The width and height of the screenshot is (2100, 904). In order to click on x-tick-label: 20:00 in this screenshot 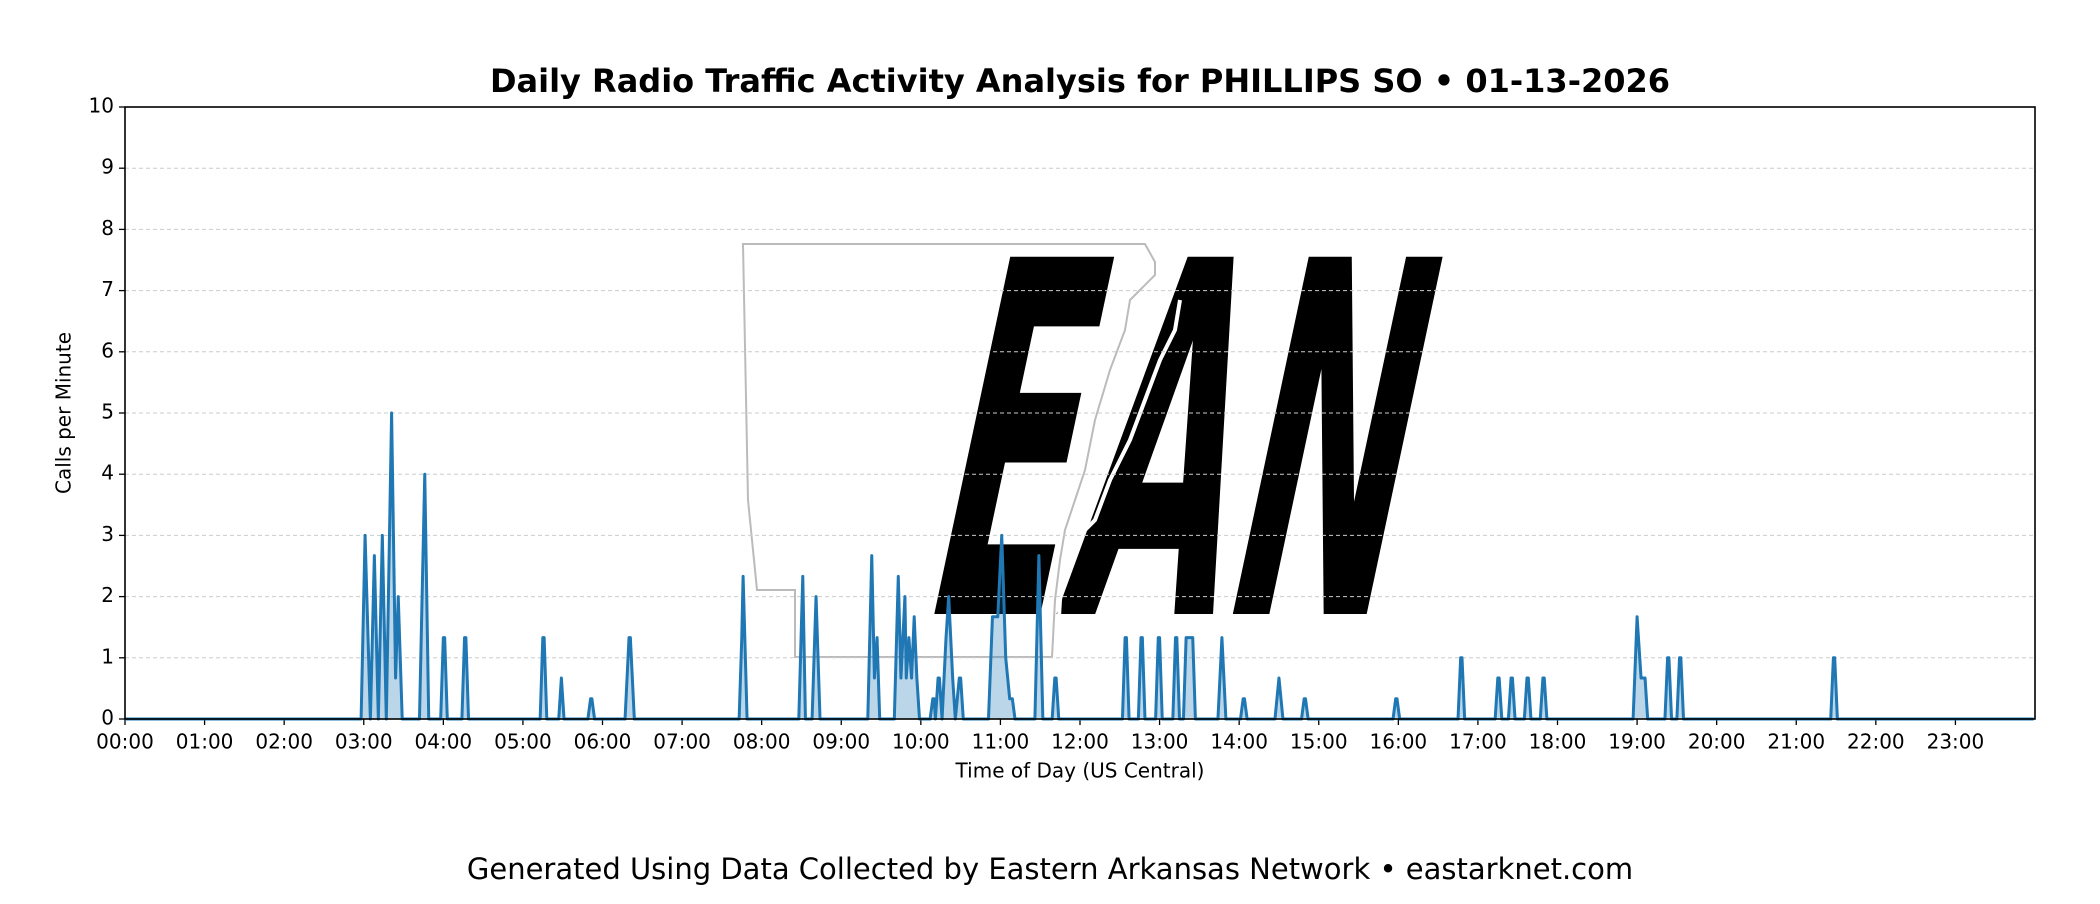, I will do `click(1717, 742)`.